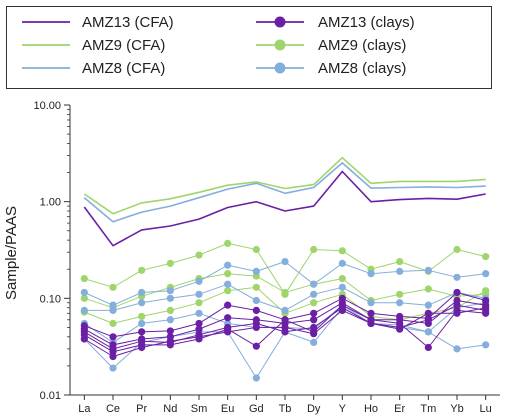 Image resolution: width=505 pixels, height=416 pixels. What do you see at coordinates (227, 409) in the screenshot?
I see `x-tick-label: Eu` at bounding box center [227, 409].